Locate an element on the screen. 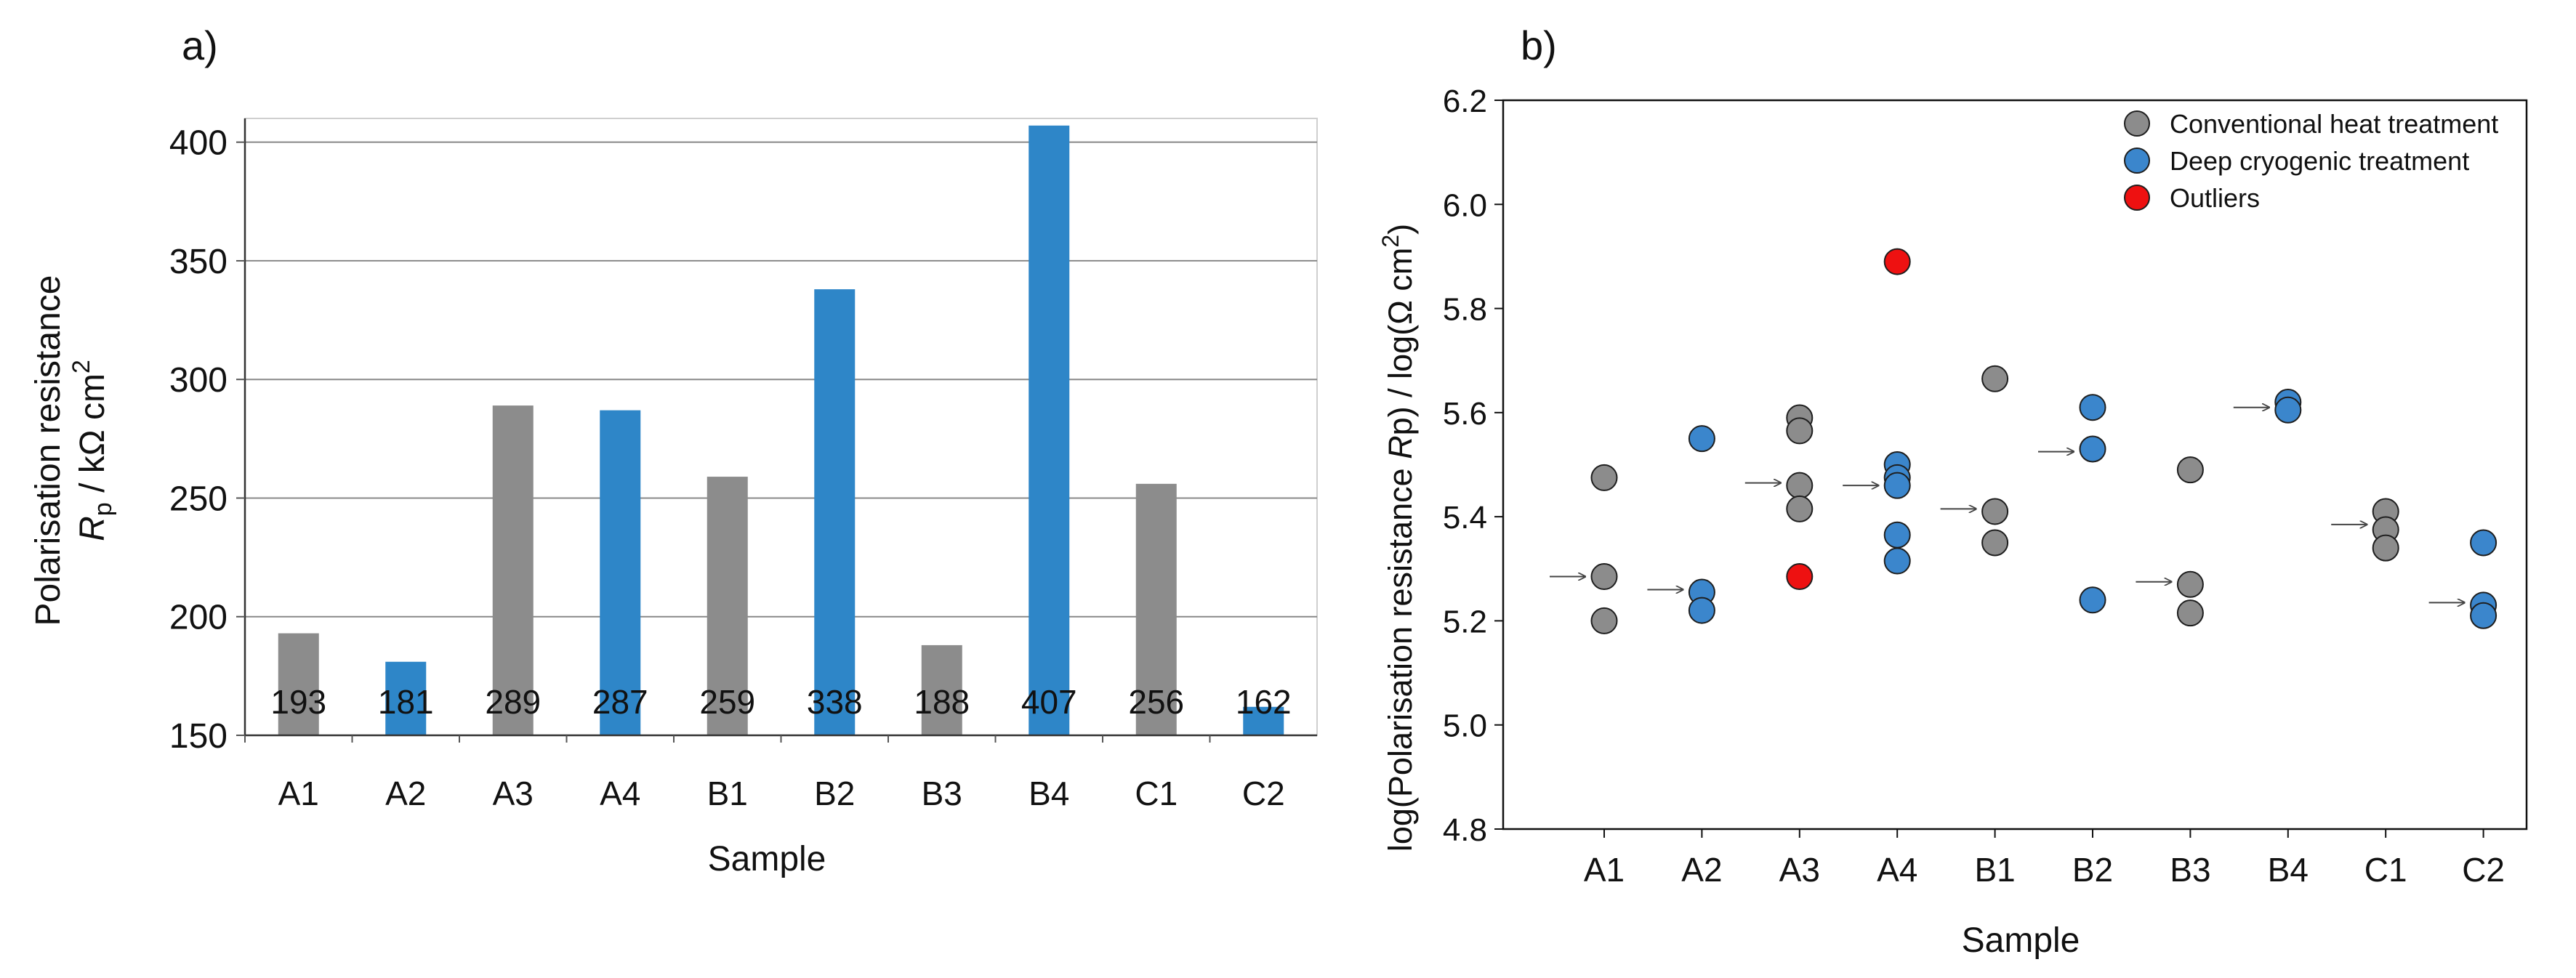 This screenshot has height=978, width=2576. bar-value-label: 193 is located at coordinates (298, 702).